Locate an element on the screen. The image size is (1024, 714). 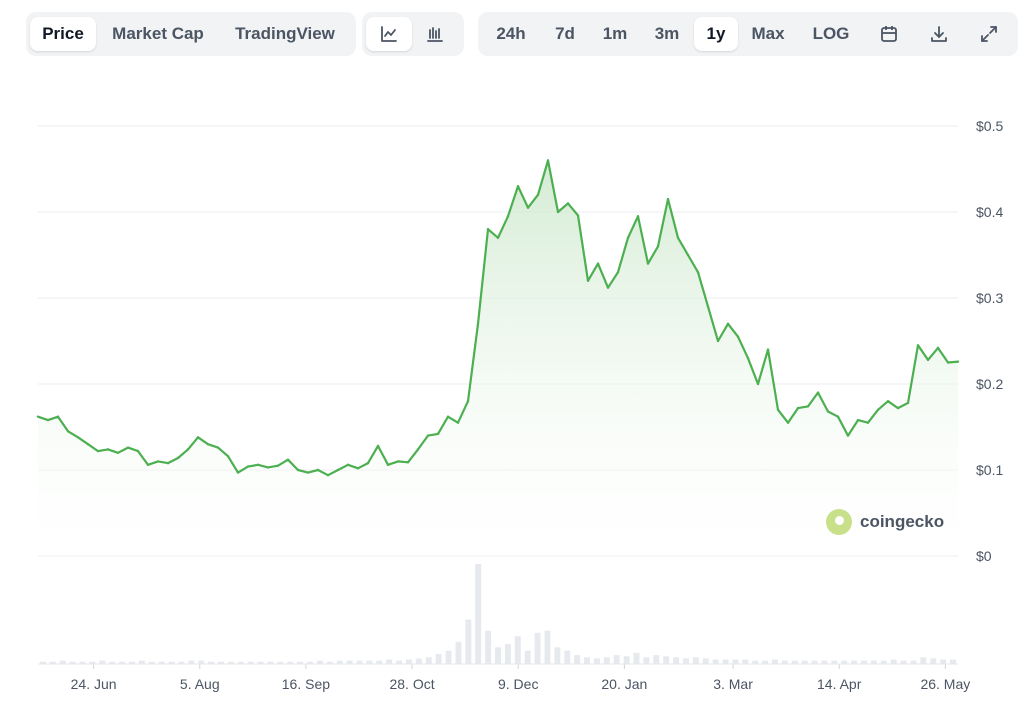
tab-price: Price is located at coordinates (63, 34).